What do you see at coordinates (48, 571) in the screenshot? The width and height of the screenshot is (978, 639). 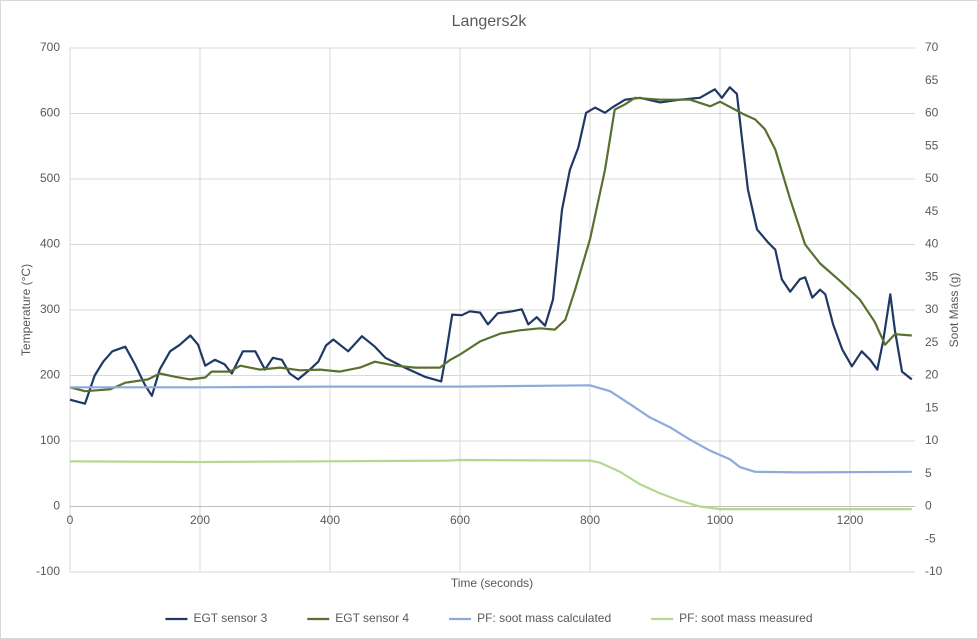 I see `y-tick-label: -100` at bounding box center [48, 571].